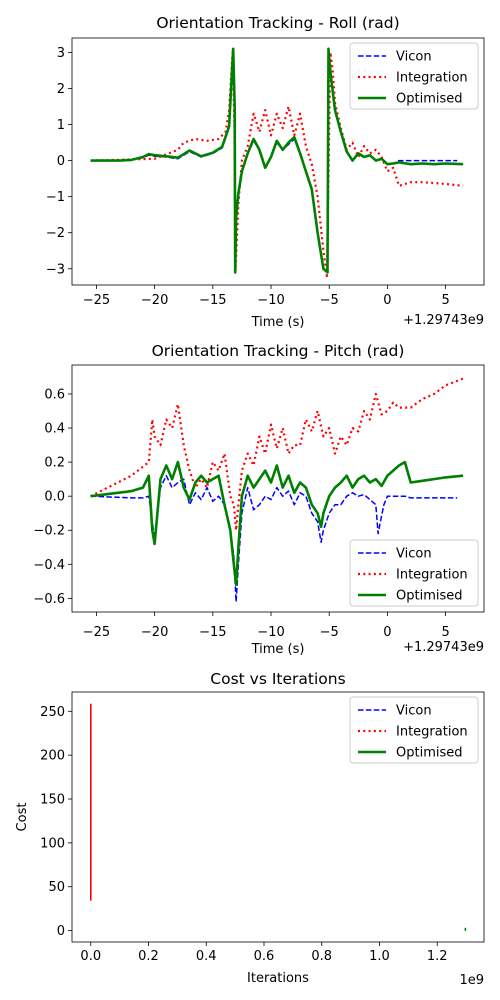 The width and height of the screenshot is (500, 1000). I want to click on y-tick-label: 100, so click(52, 843).